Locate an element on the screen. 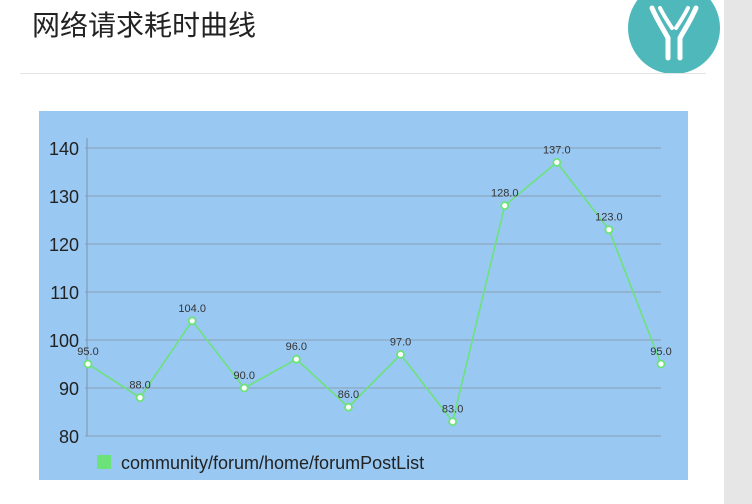  data-label: 83.0 is located at coordinates (452, 410).